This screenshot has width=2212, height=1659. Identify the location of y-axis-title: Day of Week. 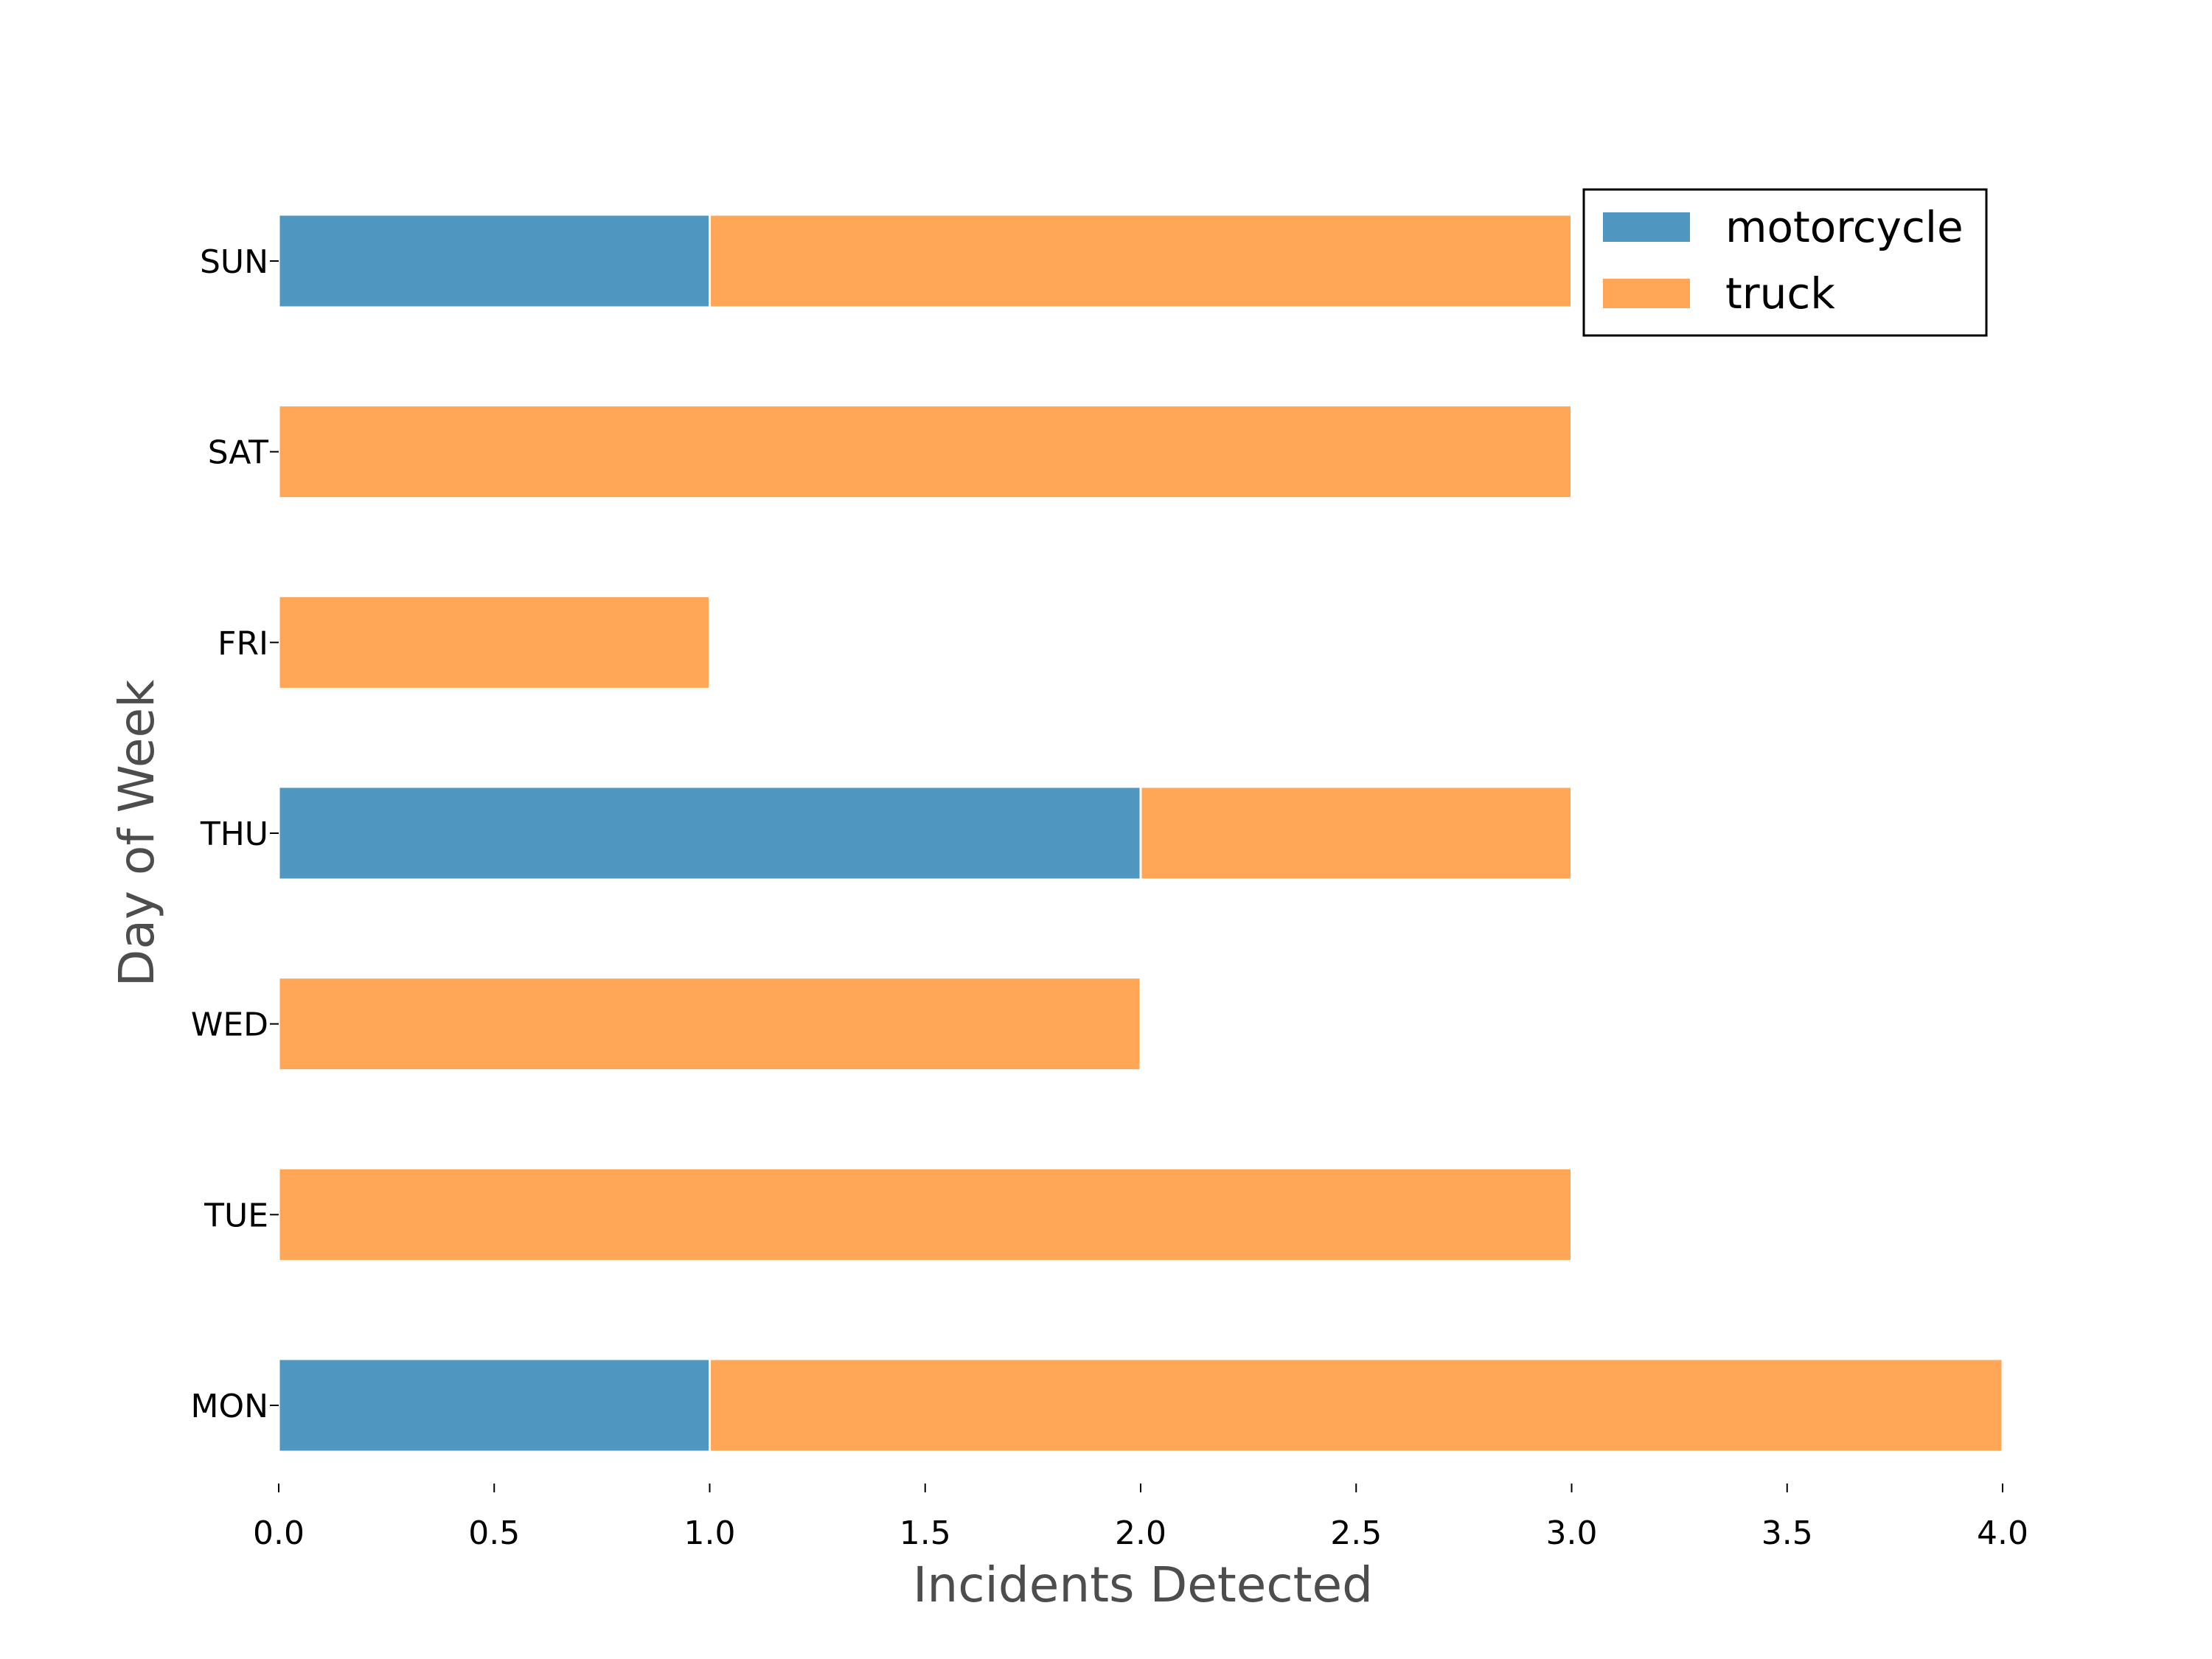
(136, 833).